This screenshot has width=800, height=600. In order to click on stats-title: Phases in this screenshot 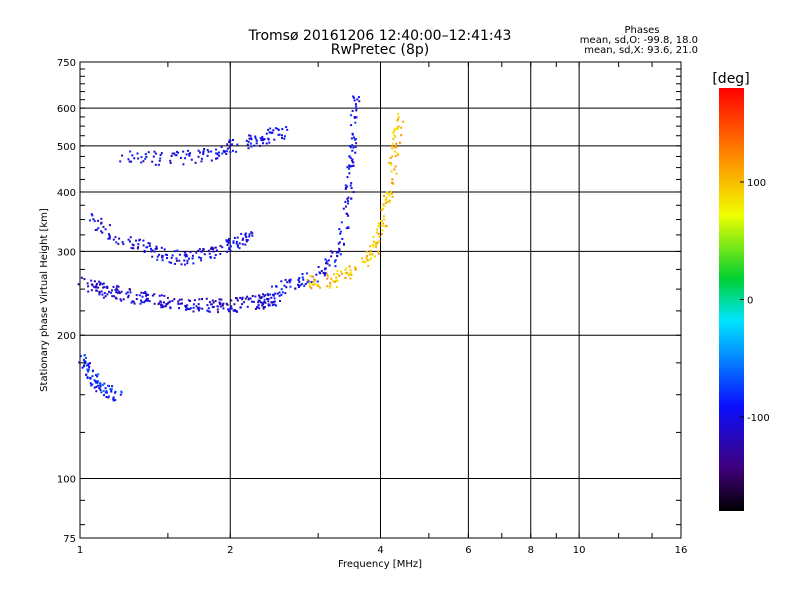, I will do `click(641, 30)`.